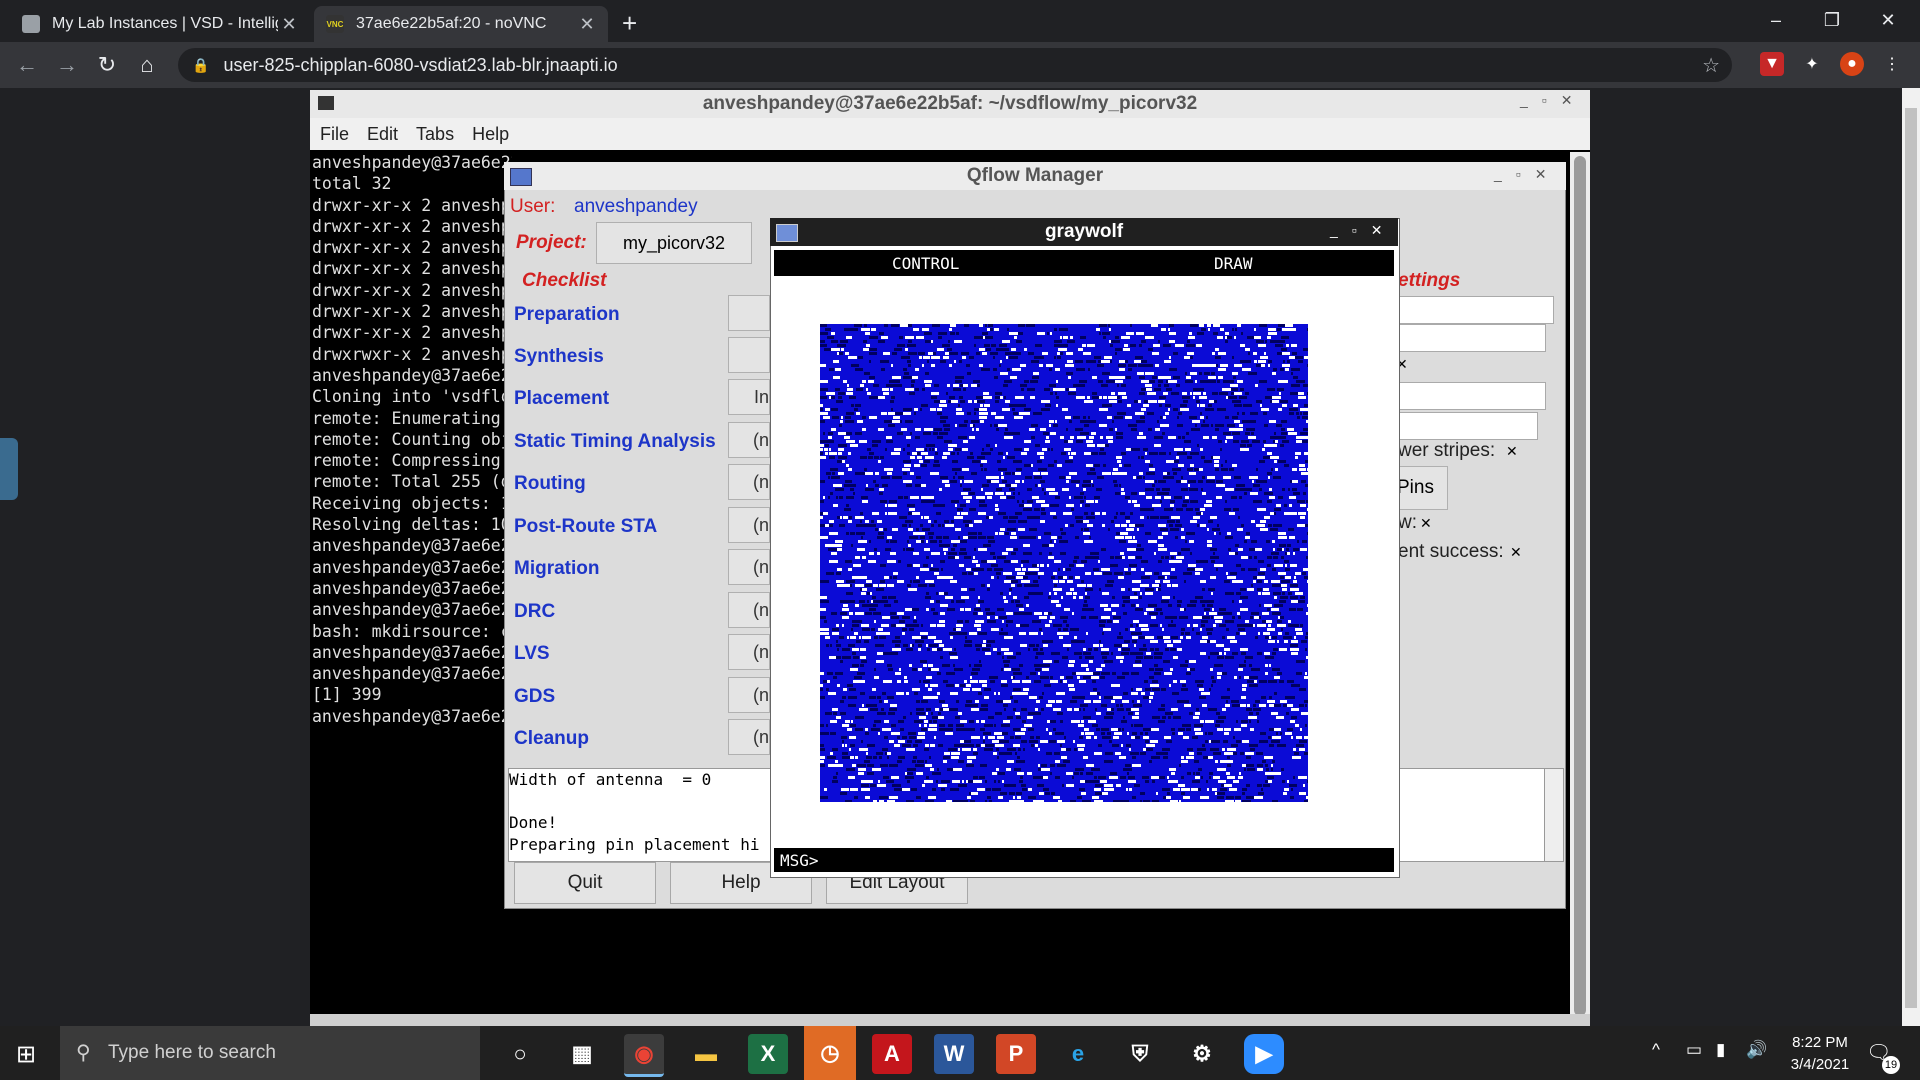 This screenshot has width=1920, height=1080. Describe the element at coordinates (749, 737) in the screenshot. I see `step-cleanup-status: (n` at that location.